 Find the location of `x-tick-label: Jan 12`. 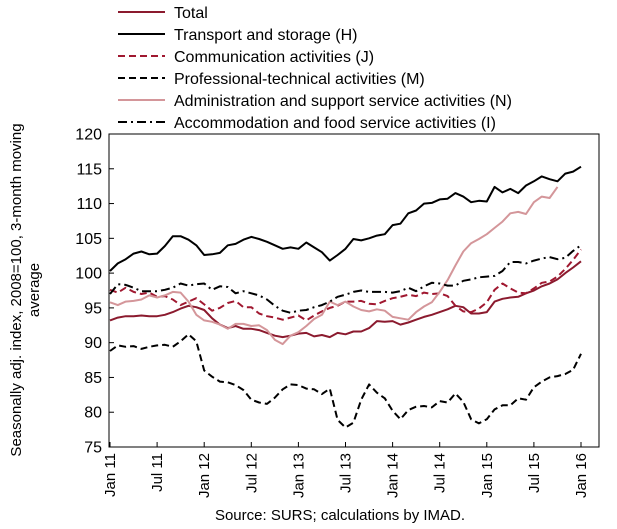

x-tick-label: Jan 12 is located at coordinates (204, 475).